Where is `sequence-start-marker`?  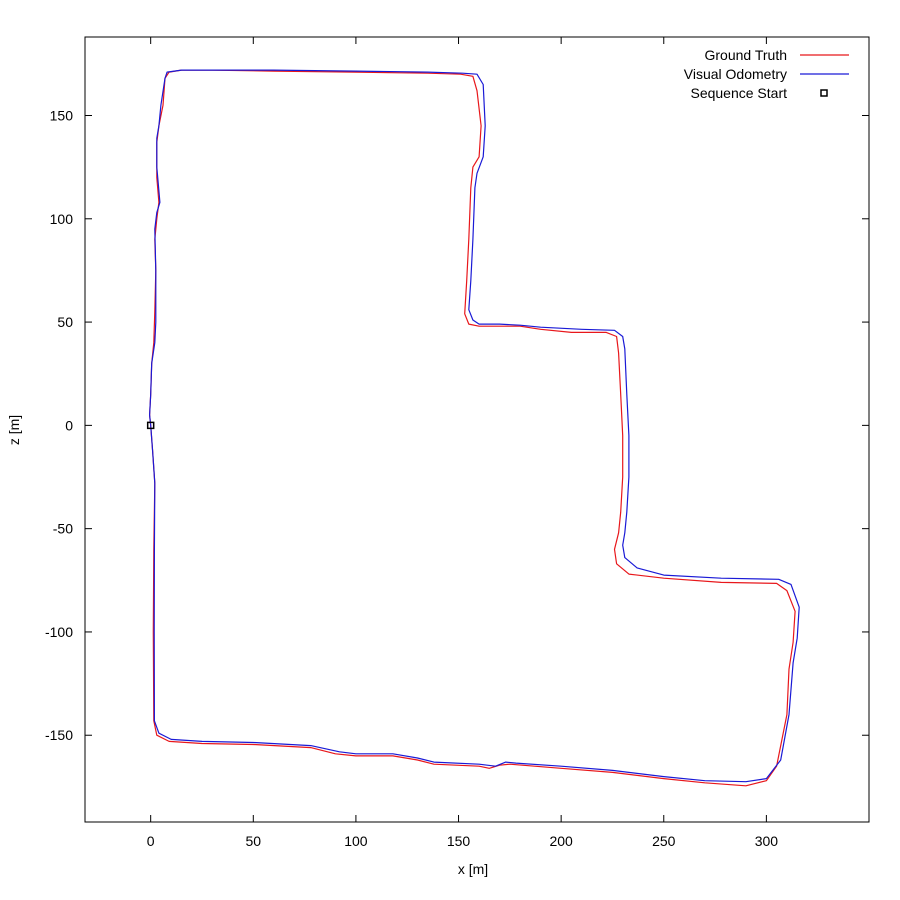 sequence-start-marker is located at coordinates (150, 425).